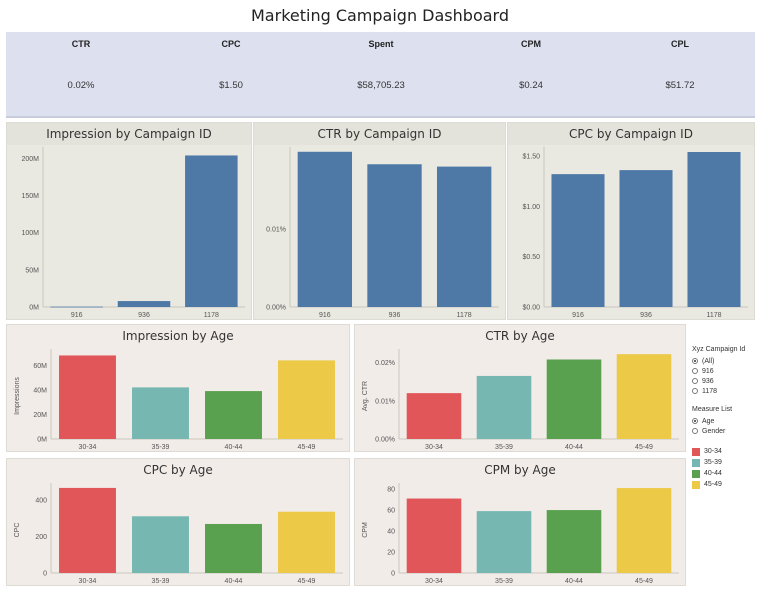  I want to click on y-tick-label: 80, so click(391, 490).